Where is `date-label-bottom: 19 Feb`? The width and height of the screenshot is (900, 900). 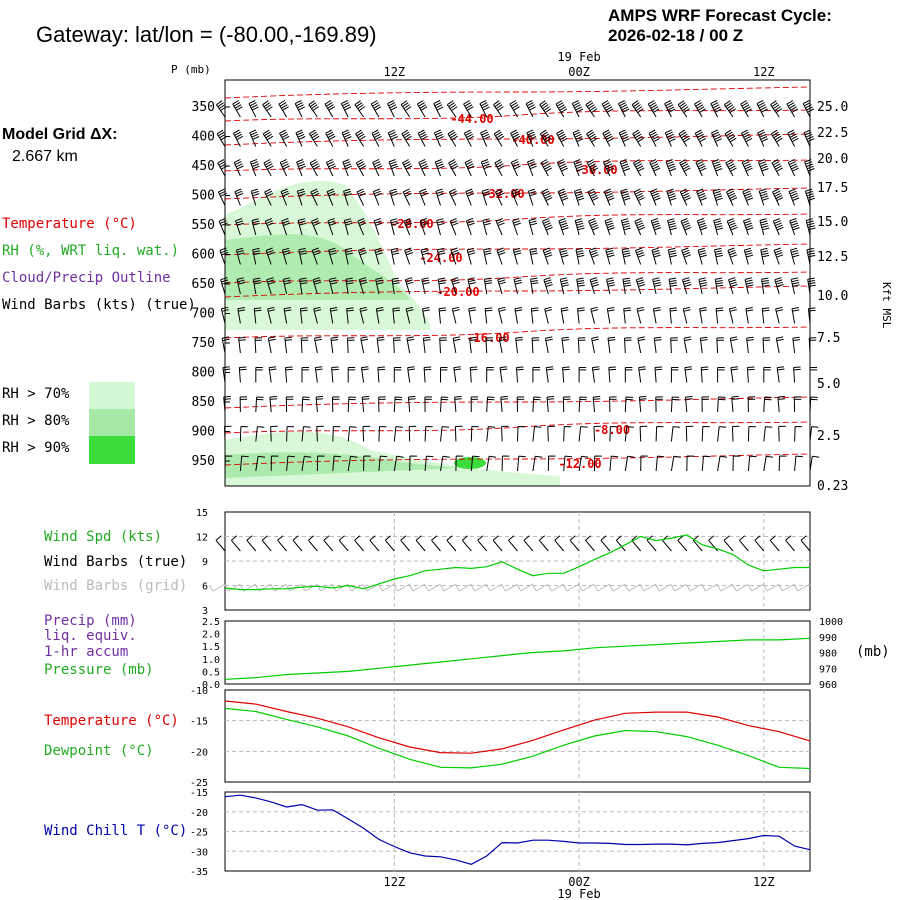 date-label-bottom: 19 Feb is located at coordinates (578, 893).